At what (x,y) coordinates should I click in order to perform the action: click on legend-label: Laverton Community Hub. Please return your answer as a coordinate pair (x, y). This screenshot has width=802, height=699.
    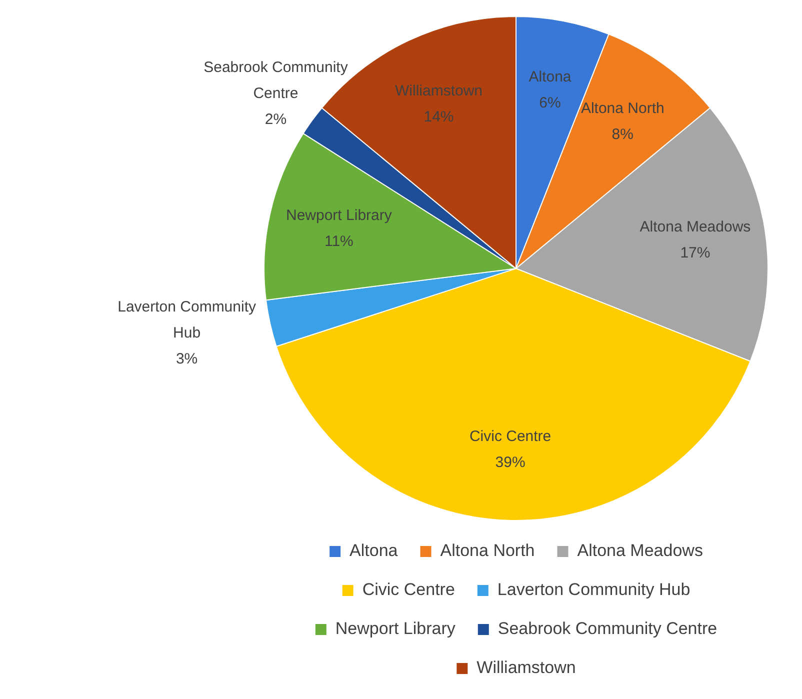
    Looking at the image, I should click on (593, 590).